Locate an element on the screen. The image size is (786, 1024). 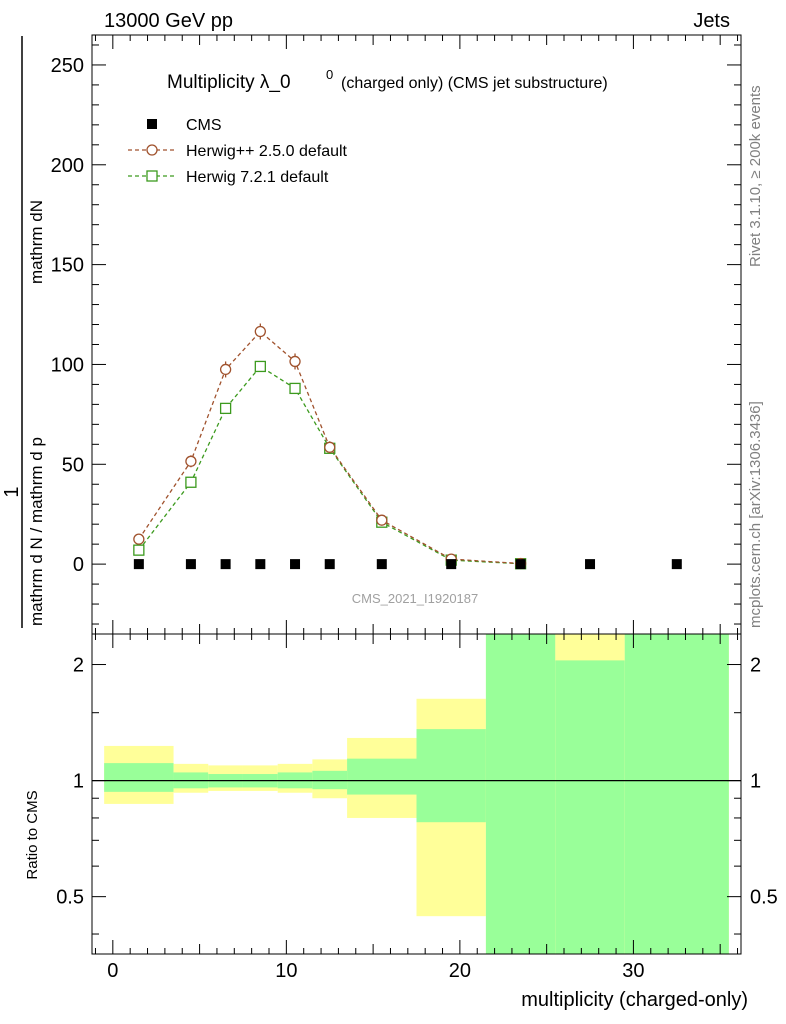
top-ytick-label: 150 is located at coordinates (67, 266).